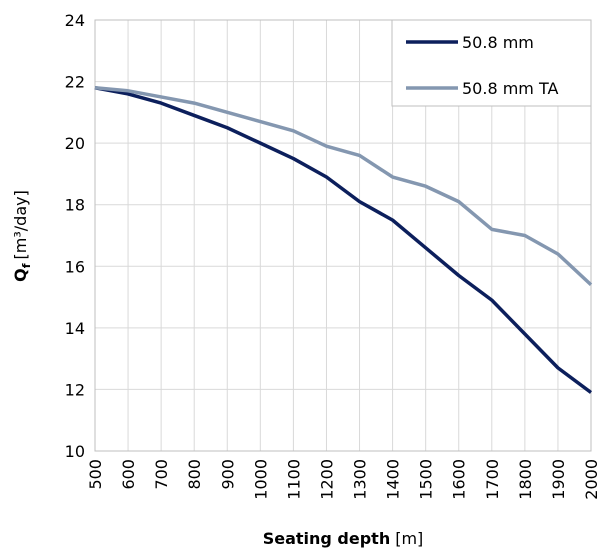 This screenshot has height=550, width=607. I want to click on x-tick-label: 1600, so click(459, 479).